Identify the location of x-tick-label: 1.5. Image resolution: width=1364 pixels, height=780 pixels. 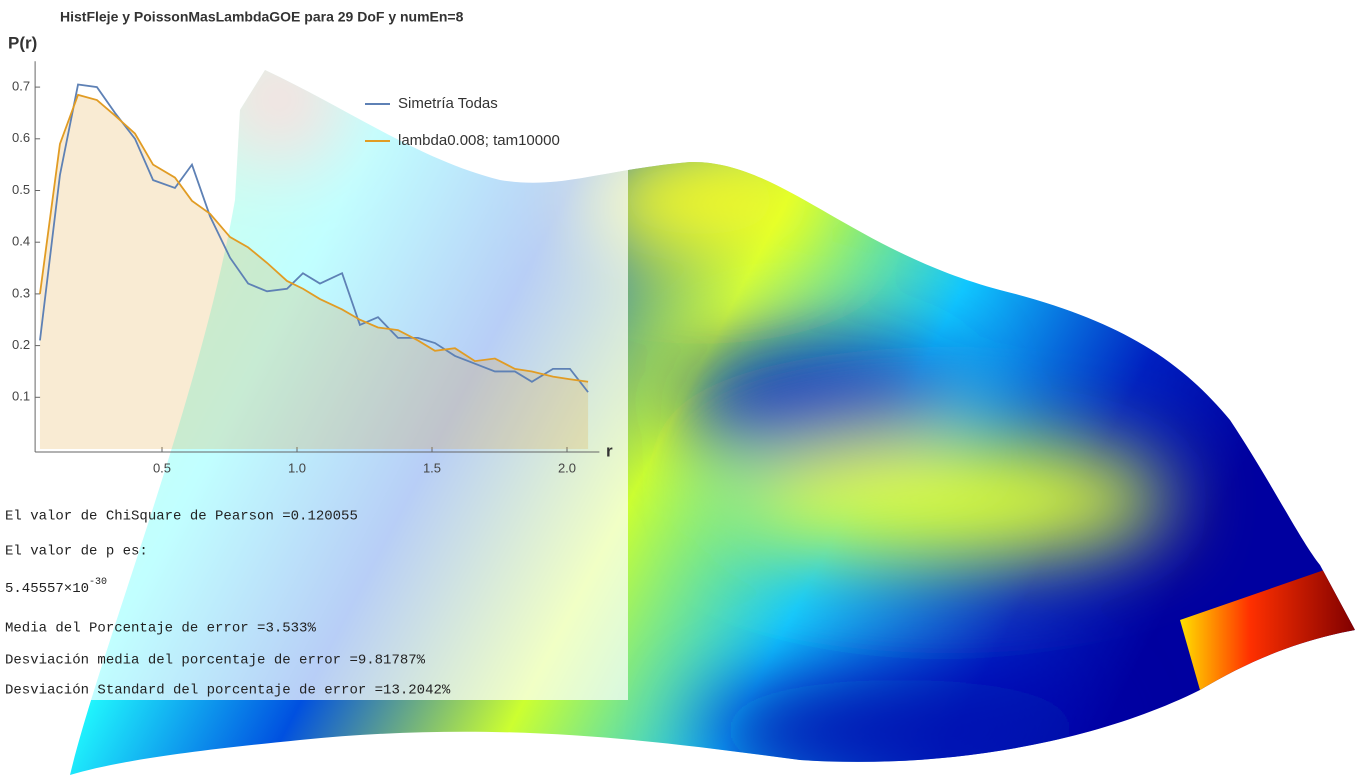
(432, 467).